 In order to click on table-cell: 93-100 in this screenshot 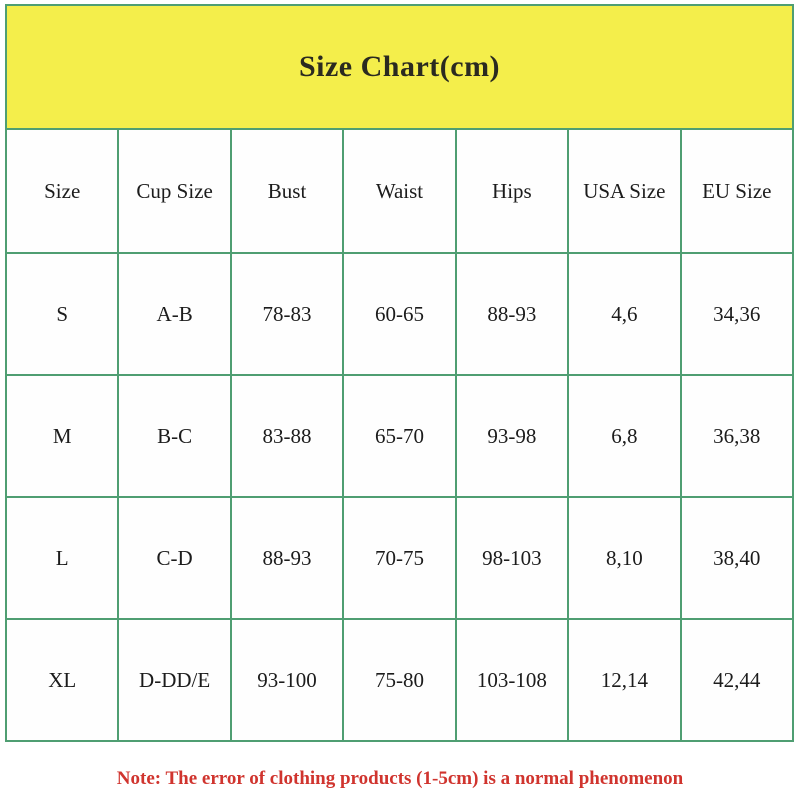, I will do `click(287, 680)`.